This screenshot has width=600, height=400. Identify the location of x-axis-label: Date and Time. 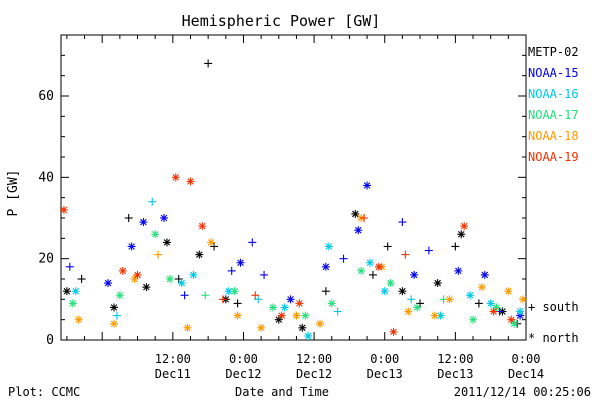
(282, 392).